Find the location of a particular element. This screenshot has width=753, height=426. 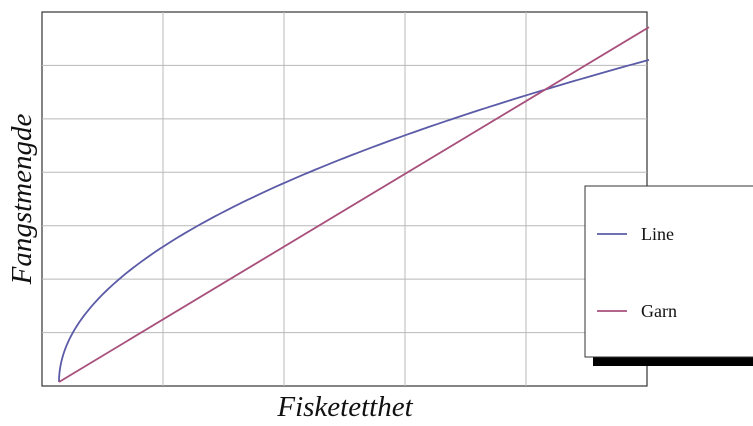

legend-label-line: Line is located at coordinates (657, 234).